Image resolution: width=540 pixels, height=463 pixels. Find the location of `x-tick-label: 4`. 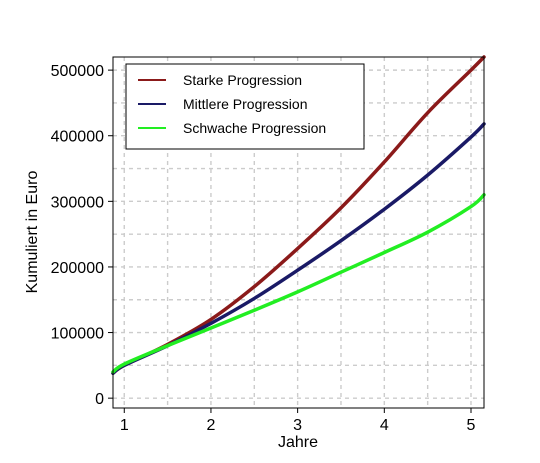

x-tick-label: 4 is located at coordinates (384, 425).